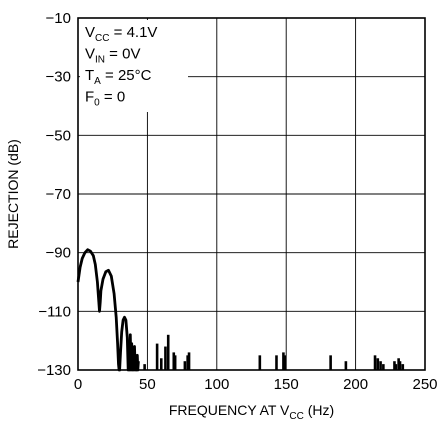  What do you see at coordinates (54, 311) in the screenshot?
I see `y-tick-label: −110` at bounding box center [54, 311].